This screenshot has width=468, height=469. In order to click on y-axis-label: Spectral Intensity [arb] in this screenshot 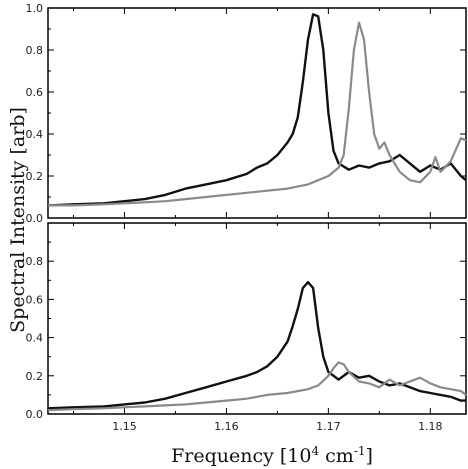, I will do `click(18, 220)`.